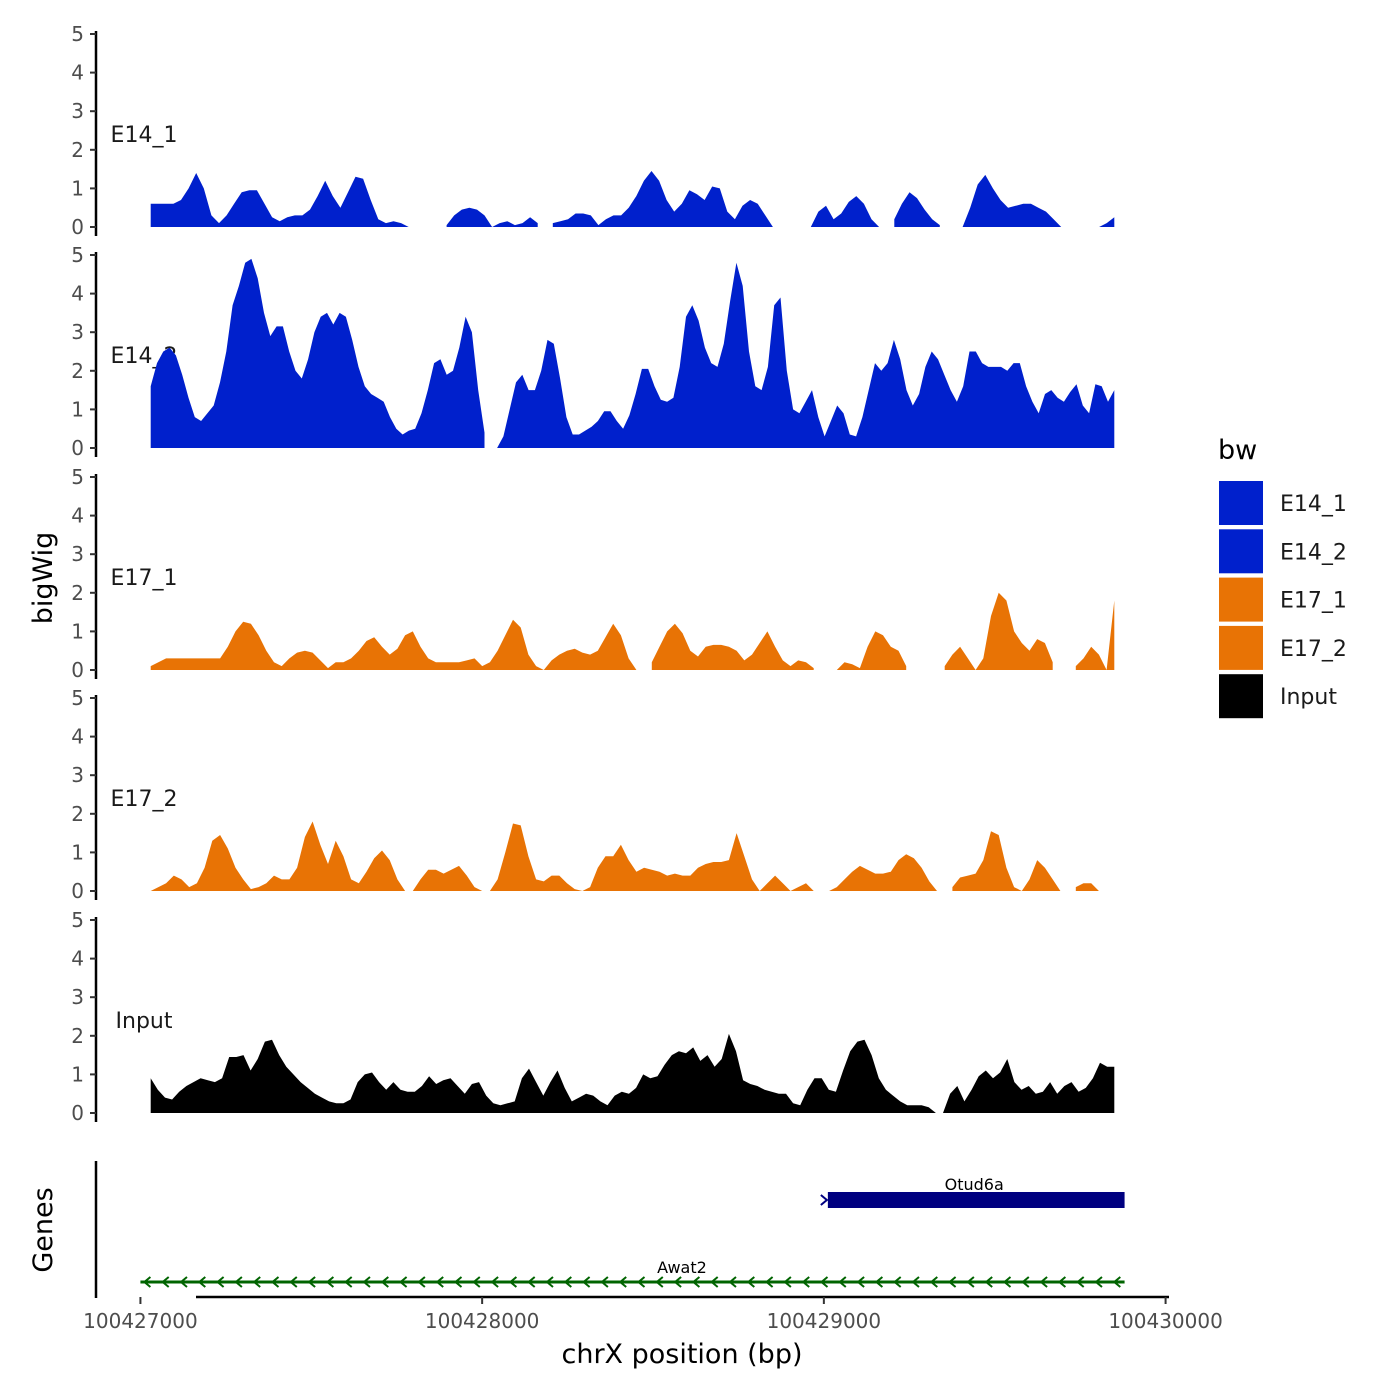  What do you see at coordinates (585, 794) in the screenshot?
I see `track-e17-2: 0 1 2 3 4 5 E17_2` at bounding box center [585, 794].